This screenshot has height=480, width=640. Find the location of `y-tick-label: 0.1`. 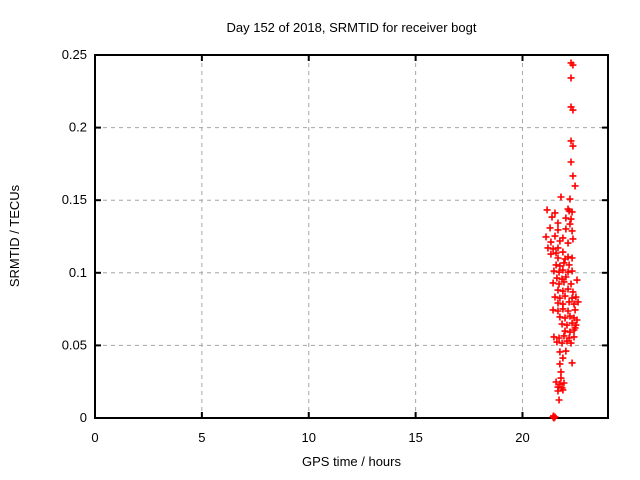

y-tick-label: 0.1 is located at coordinates (78, 272).